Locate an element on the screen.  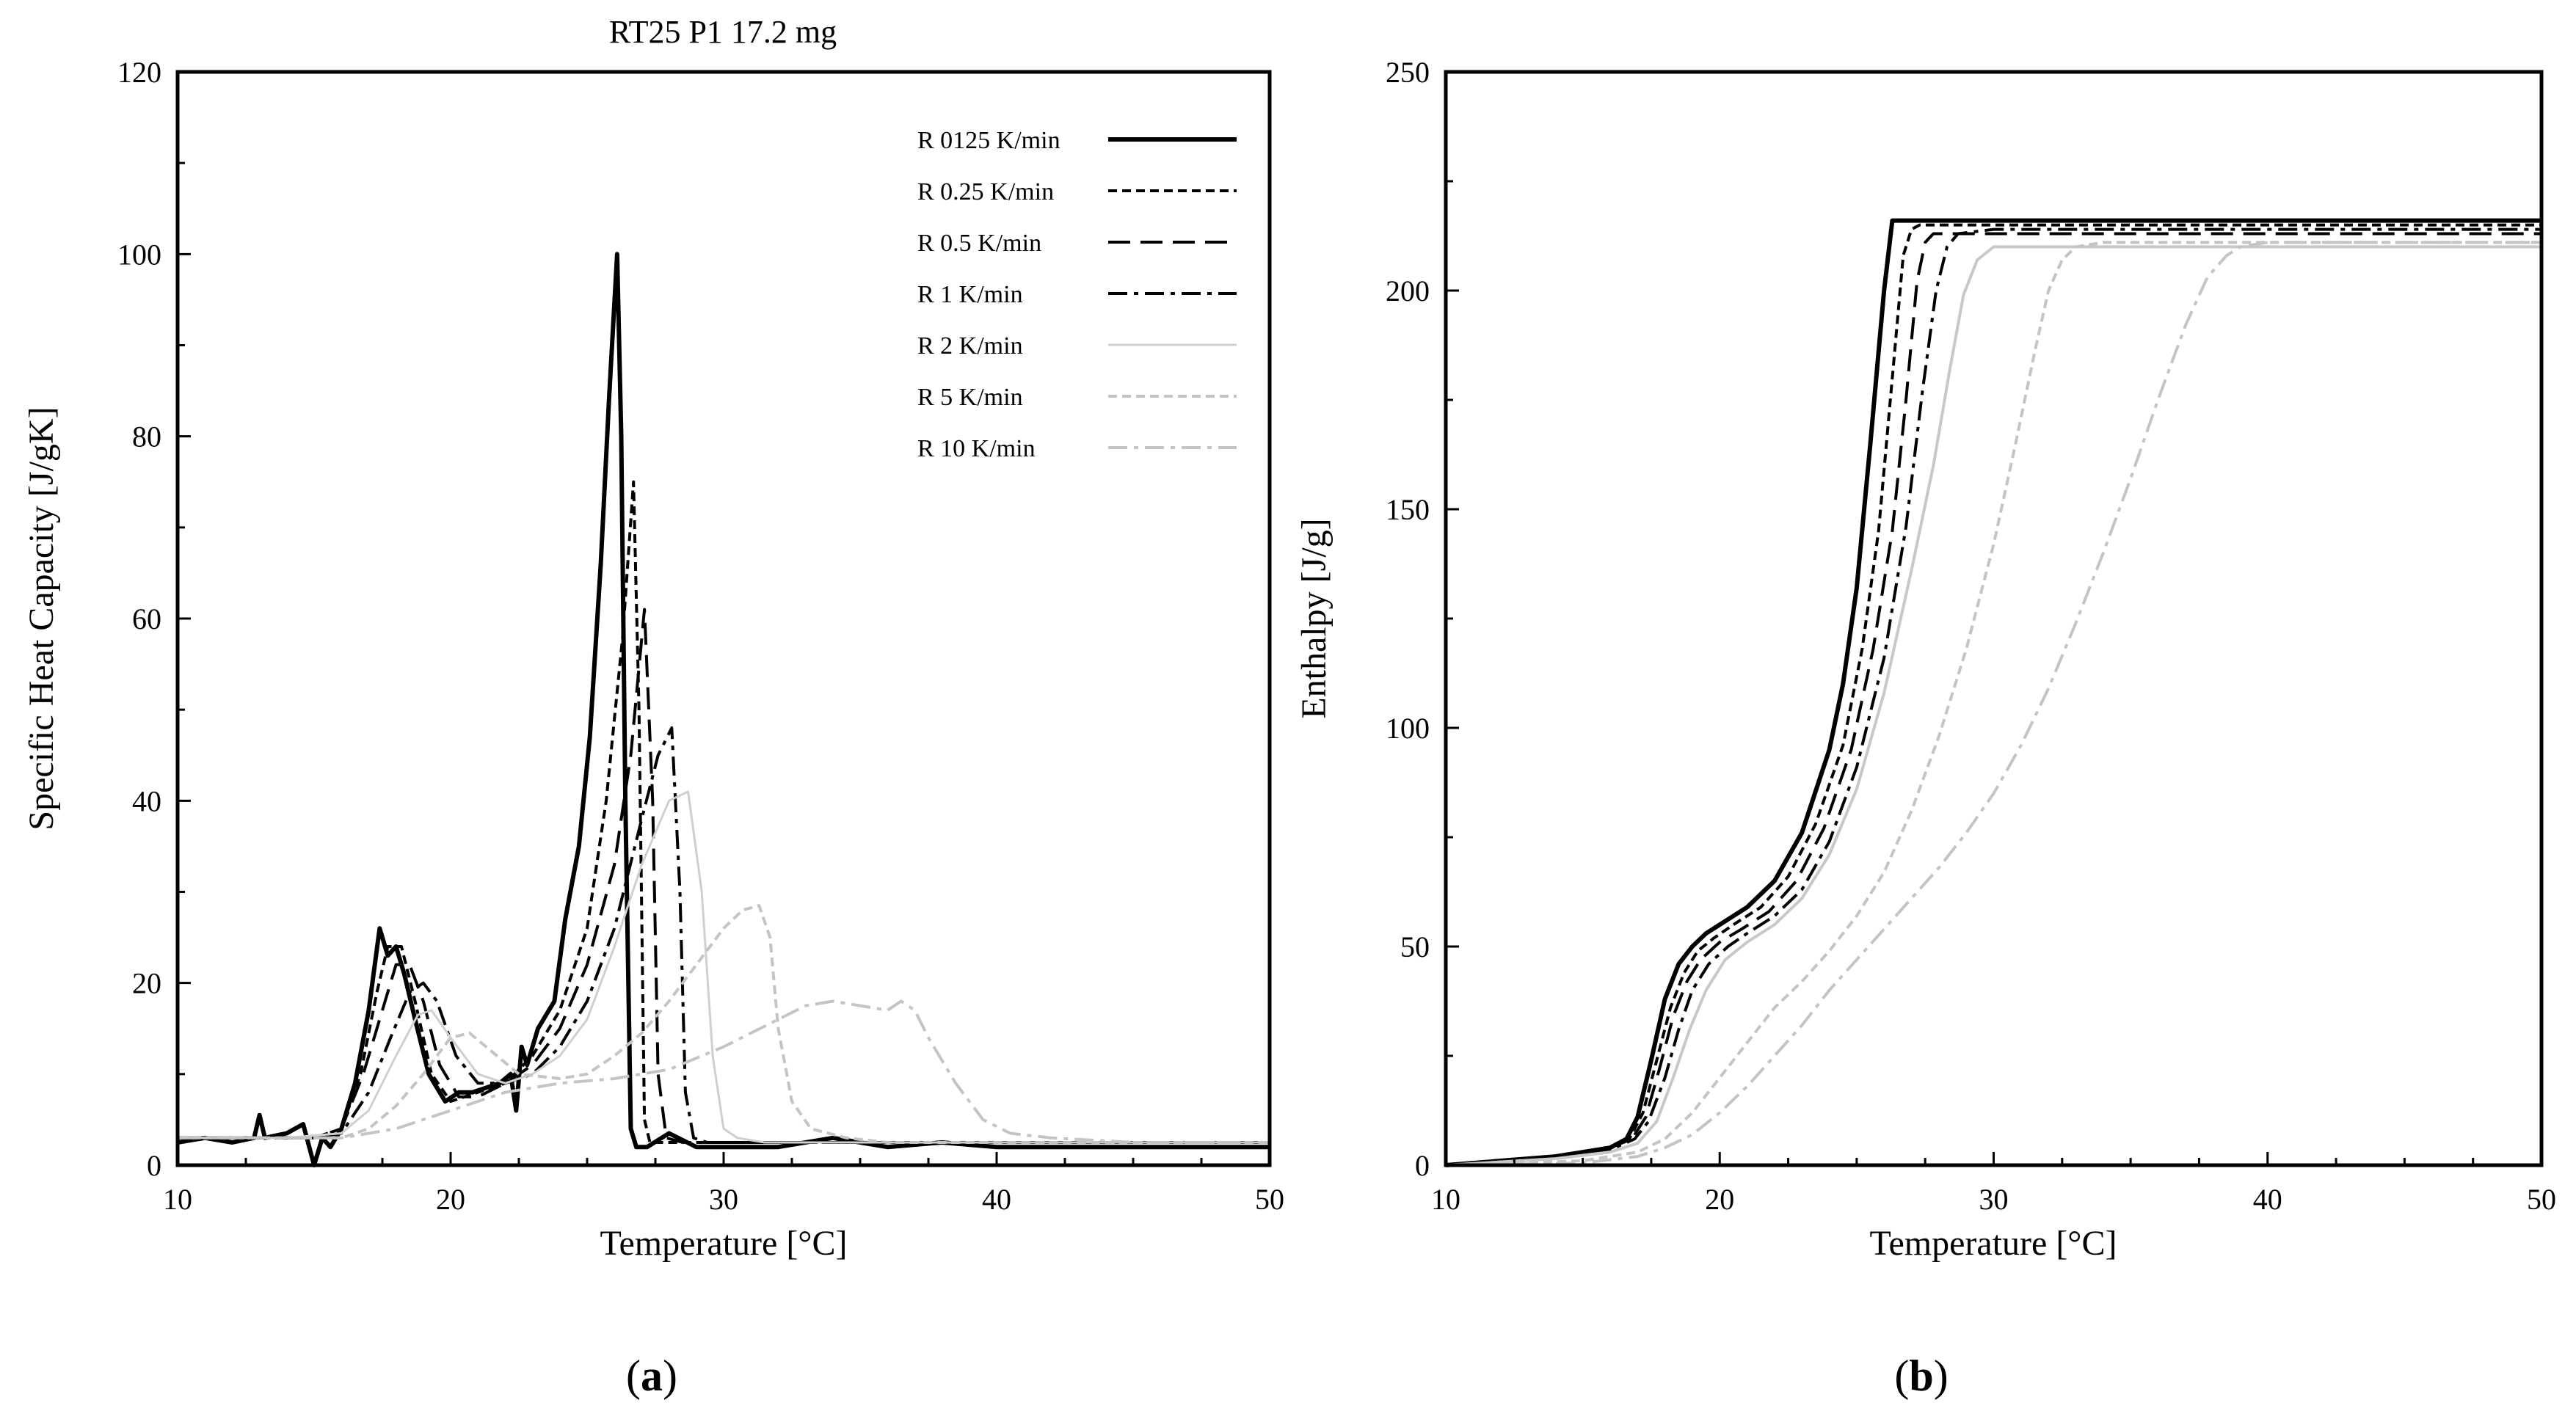
panel-label-a: (a) is located at coordinates (651, 1376).